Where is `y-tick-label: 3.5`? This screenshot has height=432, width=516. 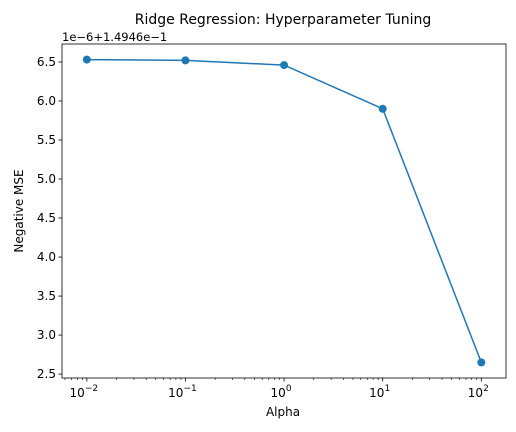
y-tick-label: 3.5 is located at coordinates (46, 296).